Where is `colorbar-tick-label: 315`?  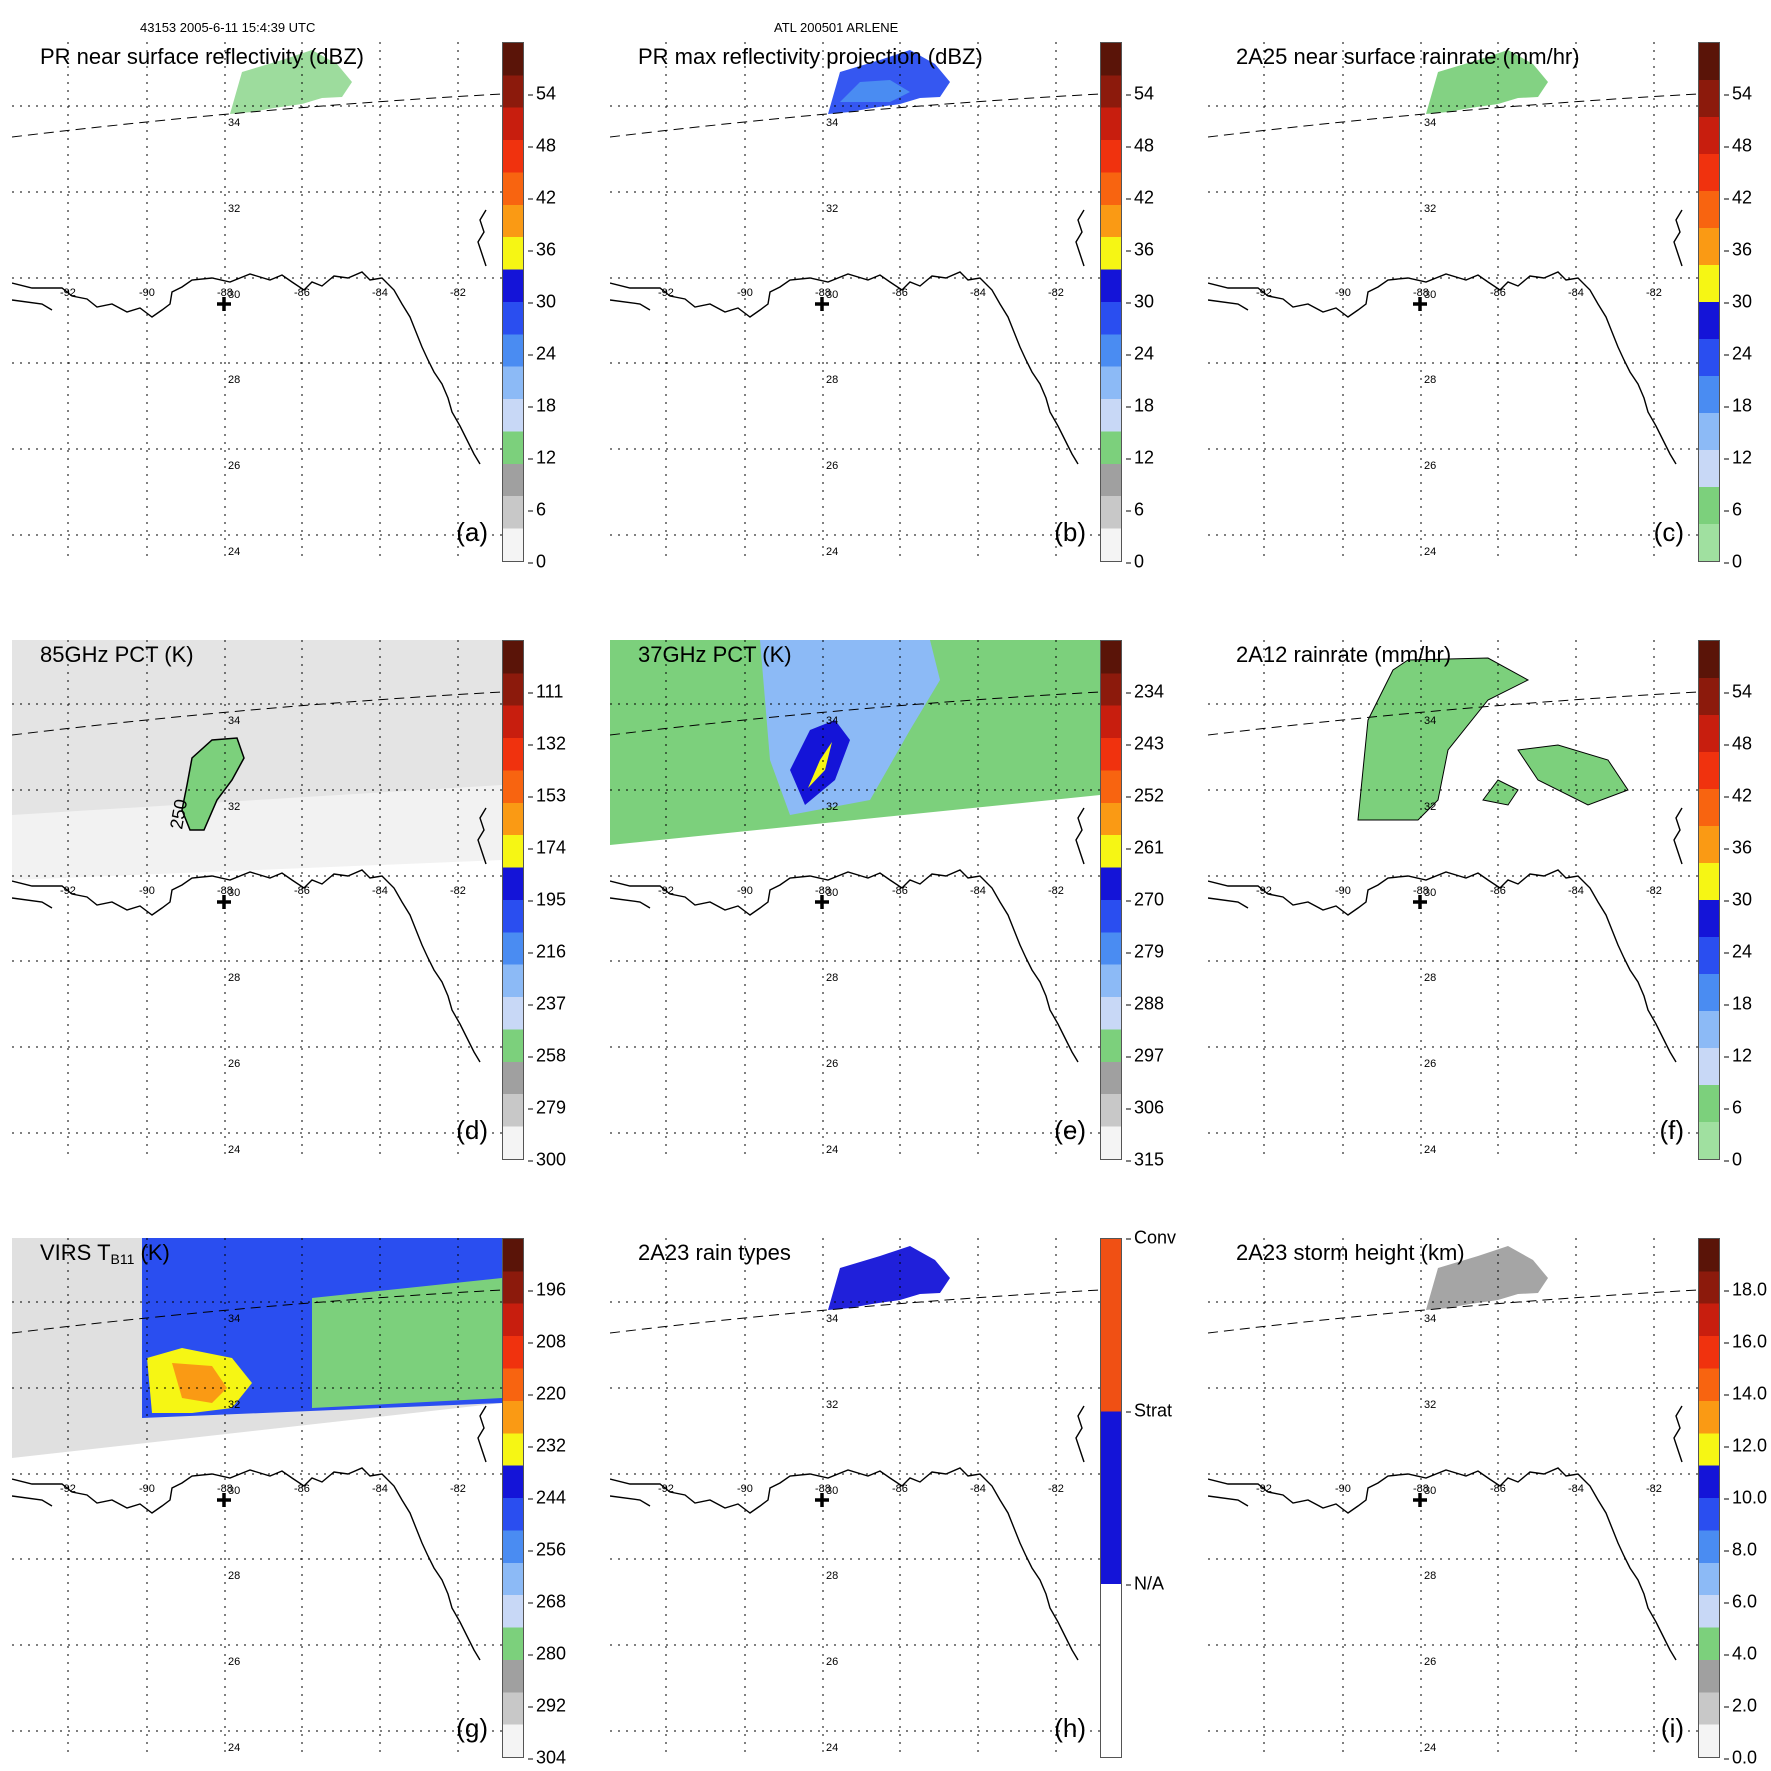
colorbar-tick-label: 315 is located at coordinates (1145, 1159).